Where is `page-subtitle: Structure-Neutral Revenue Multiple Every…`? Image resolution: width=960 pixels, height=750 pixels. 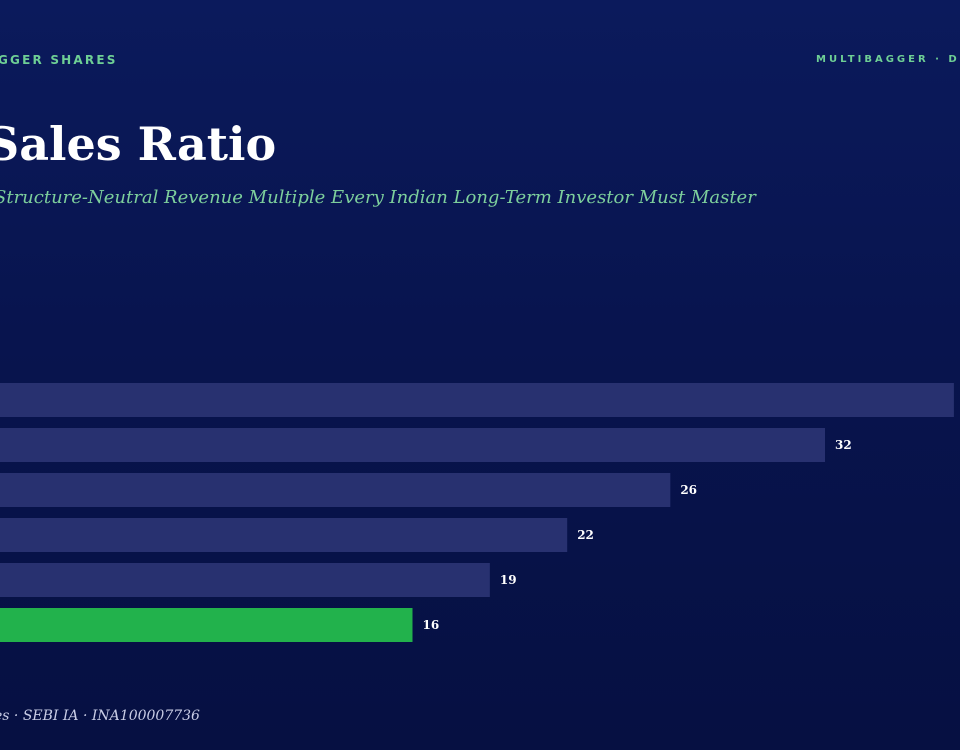 page-subtitle: Structure-Neutral Revenue Multiple Every… is located at coordinates (378, 197).